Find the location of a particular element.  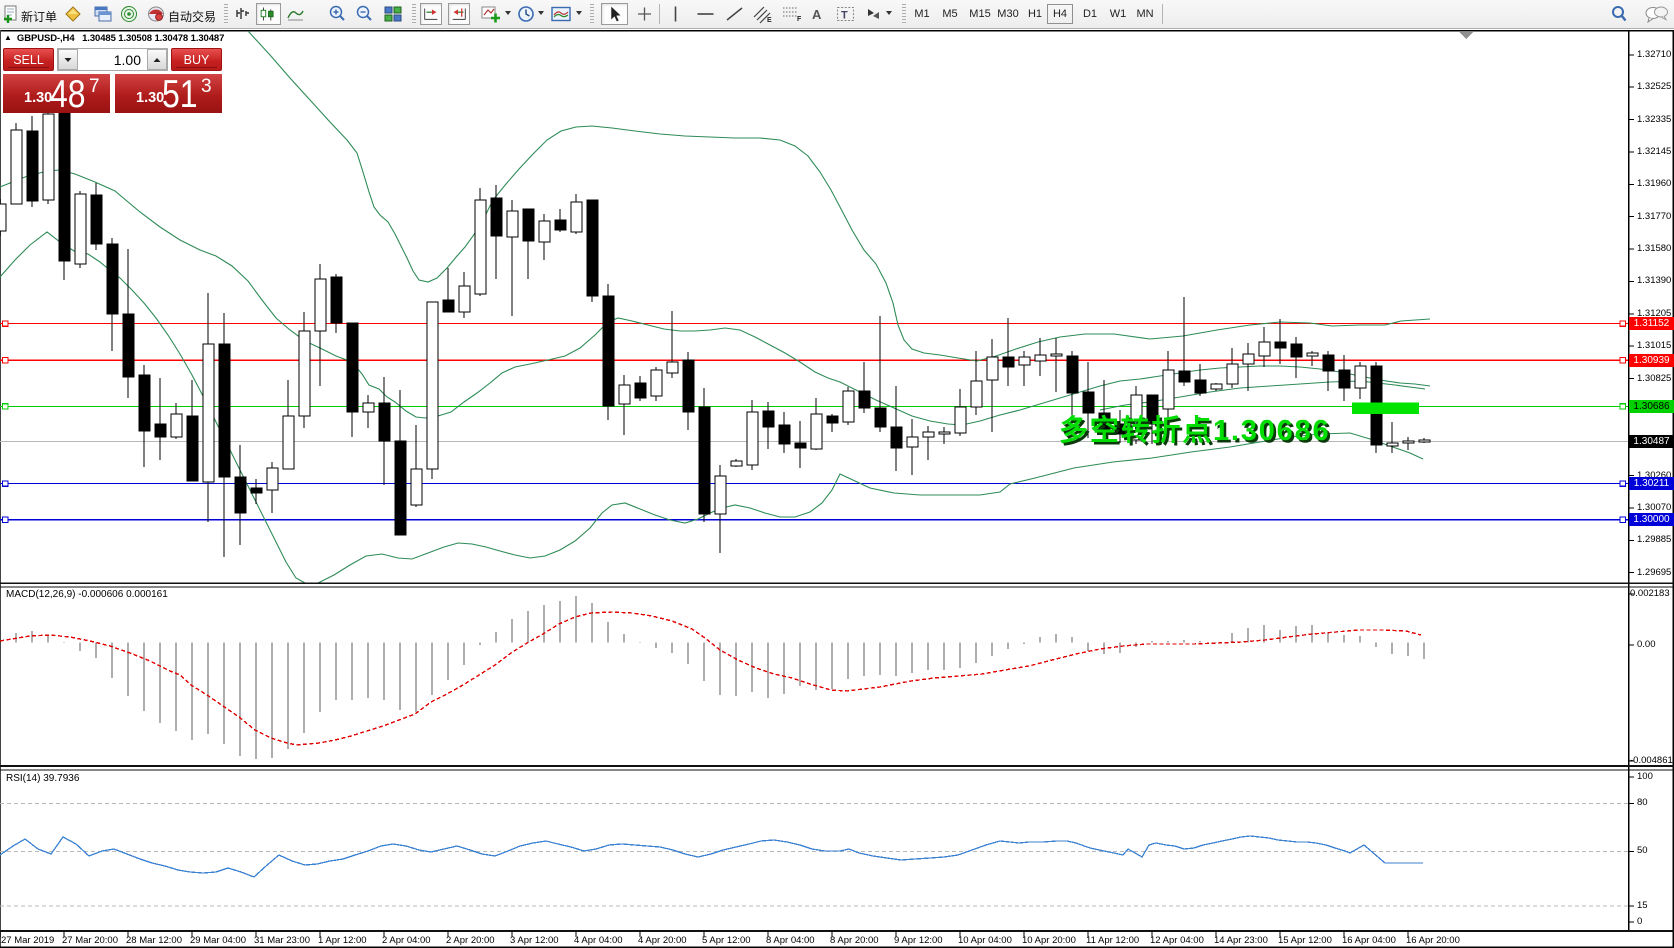

svg-text: F is located at coordinates (799, 19).